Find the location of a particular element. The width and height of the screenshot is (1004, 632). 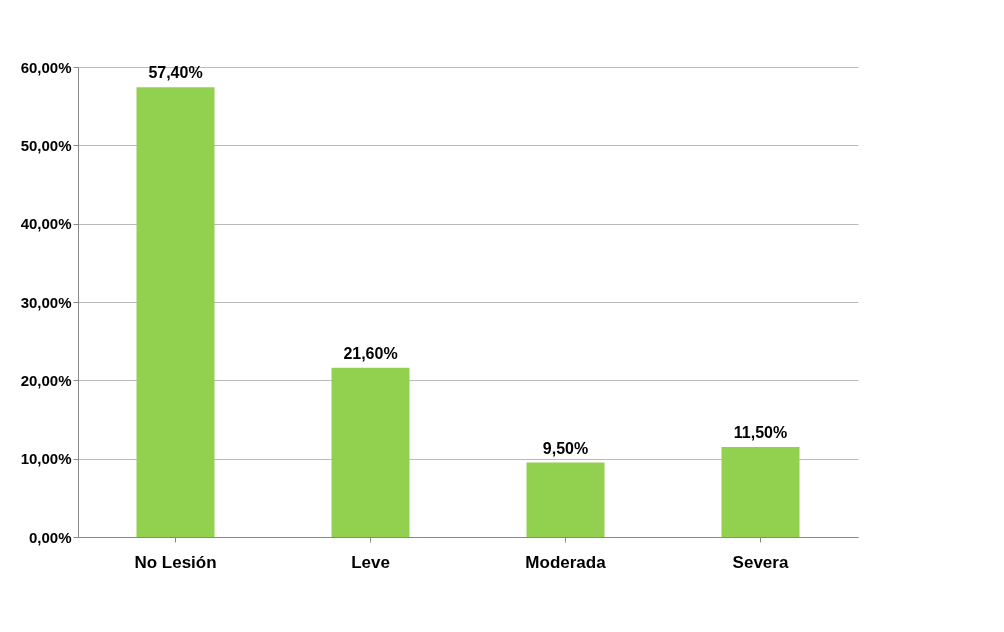

x-tick-label: No Lesión is located at coordinates (175, 562).